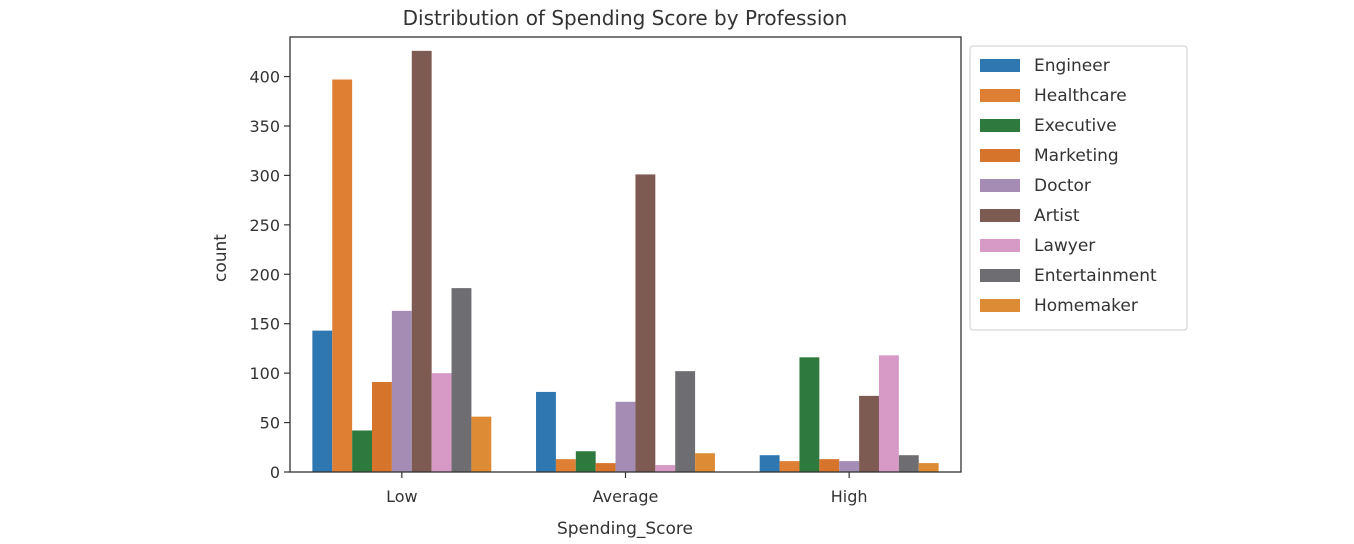 The width and height of the screenshot is (1354, 544). I want to click on y-tick-label: 100, so click(264, 373).